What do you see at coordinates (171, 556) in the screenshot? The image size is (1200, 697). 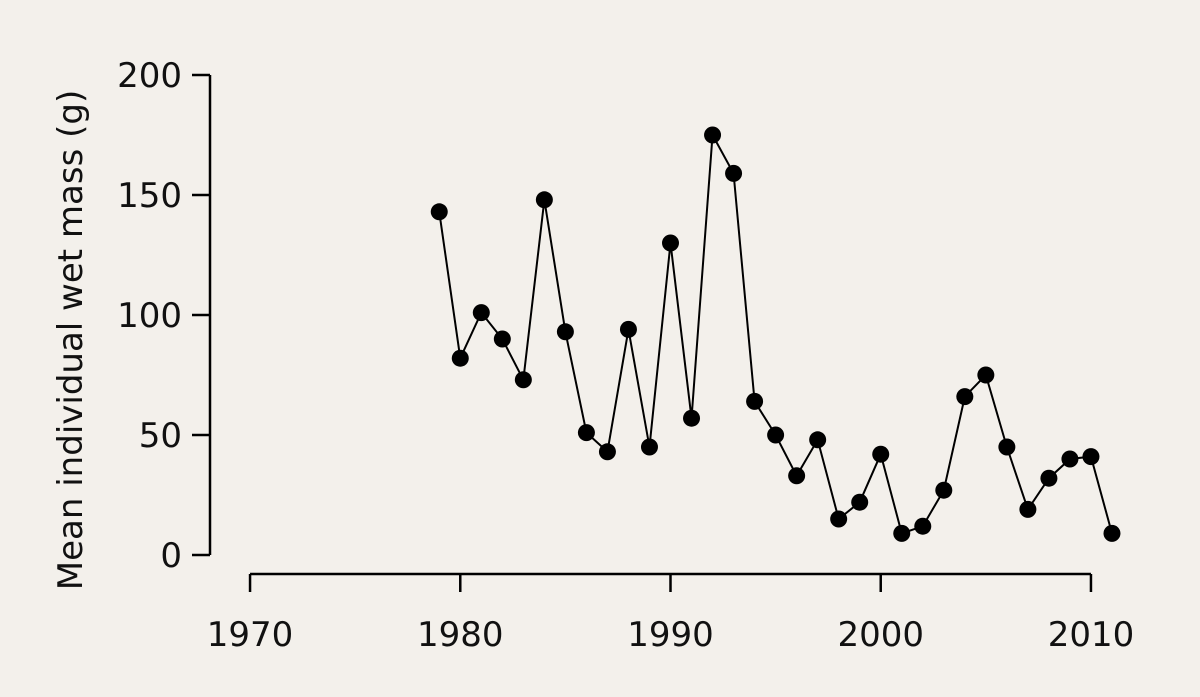 I see `y-tick-label: 0` at bounding box center [171, 556].